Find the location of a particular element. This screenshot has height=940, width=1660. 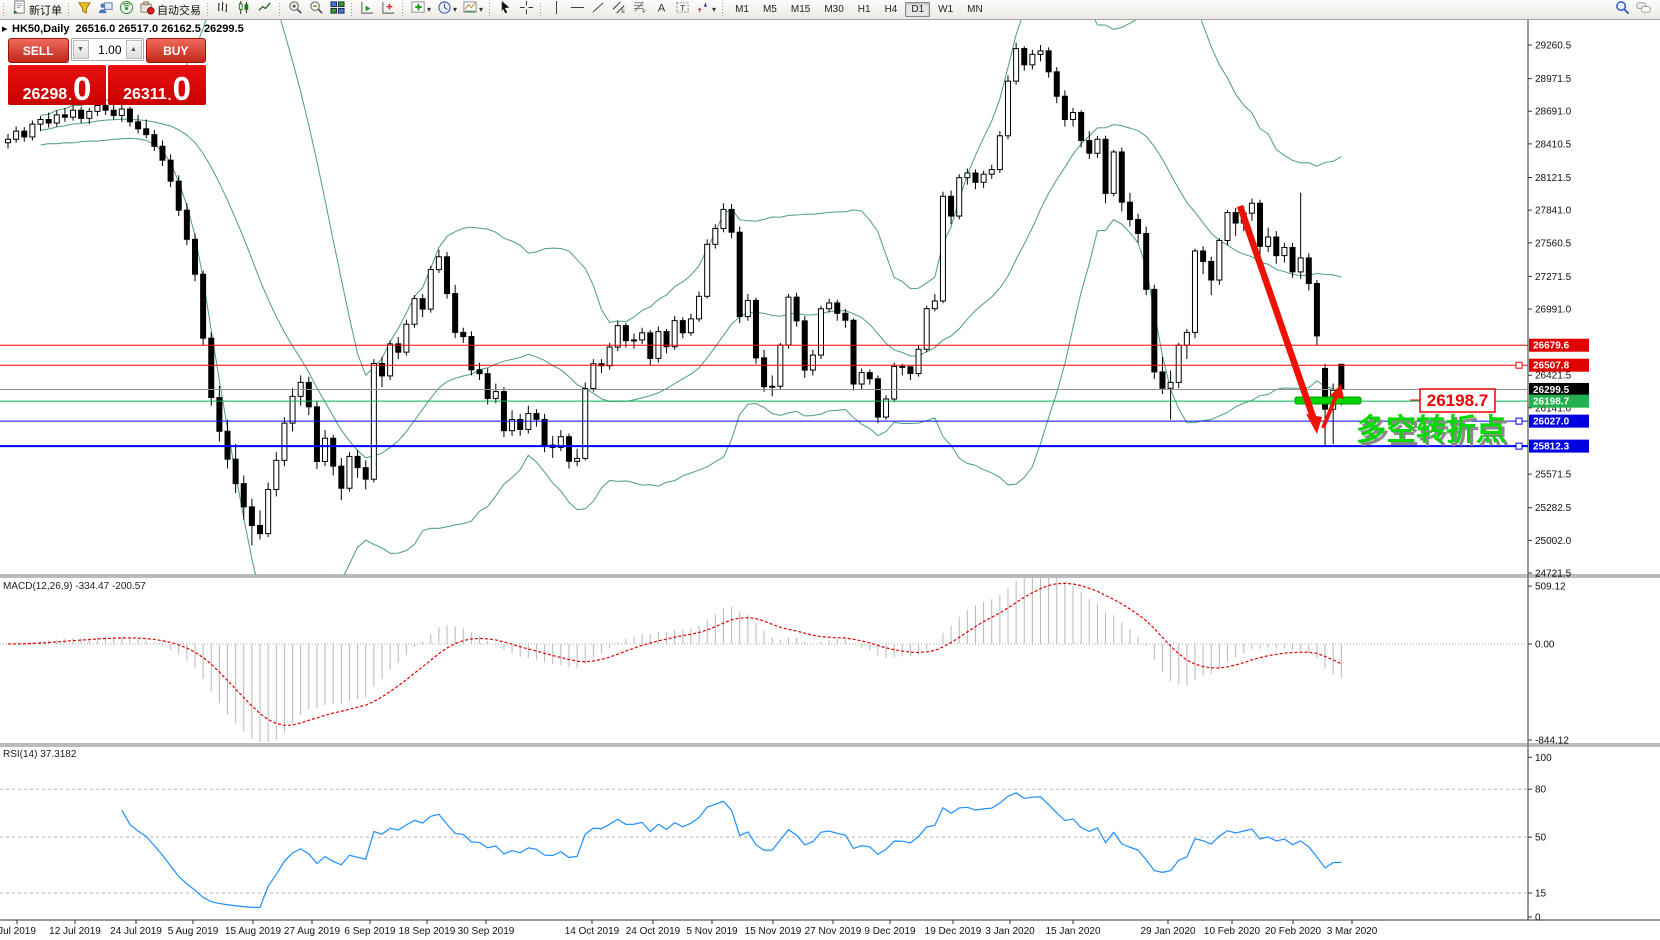

volume-decrease-button: ▼ is located at coordinates (80, 49).